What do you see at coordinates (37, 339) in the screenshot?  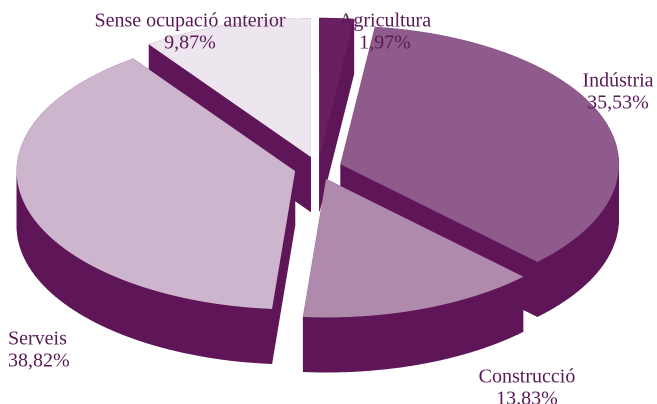 I see `slice-label: Serveis` at bounding box center [37, 339].